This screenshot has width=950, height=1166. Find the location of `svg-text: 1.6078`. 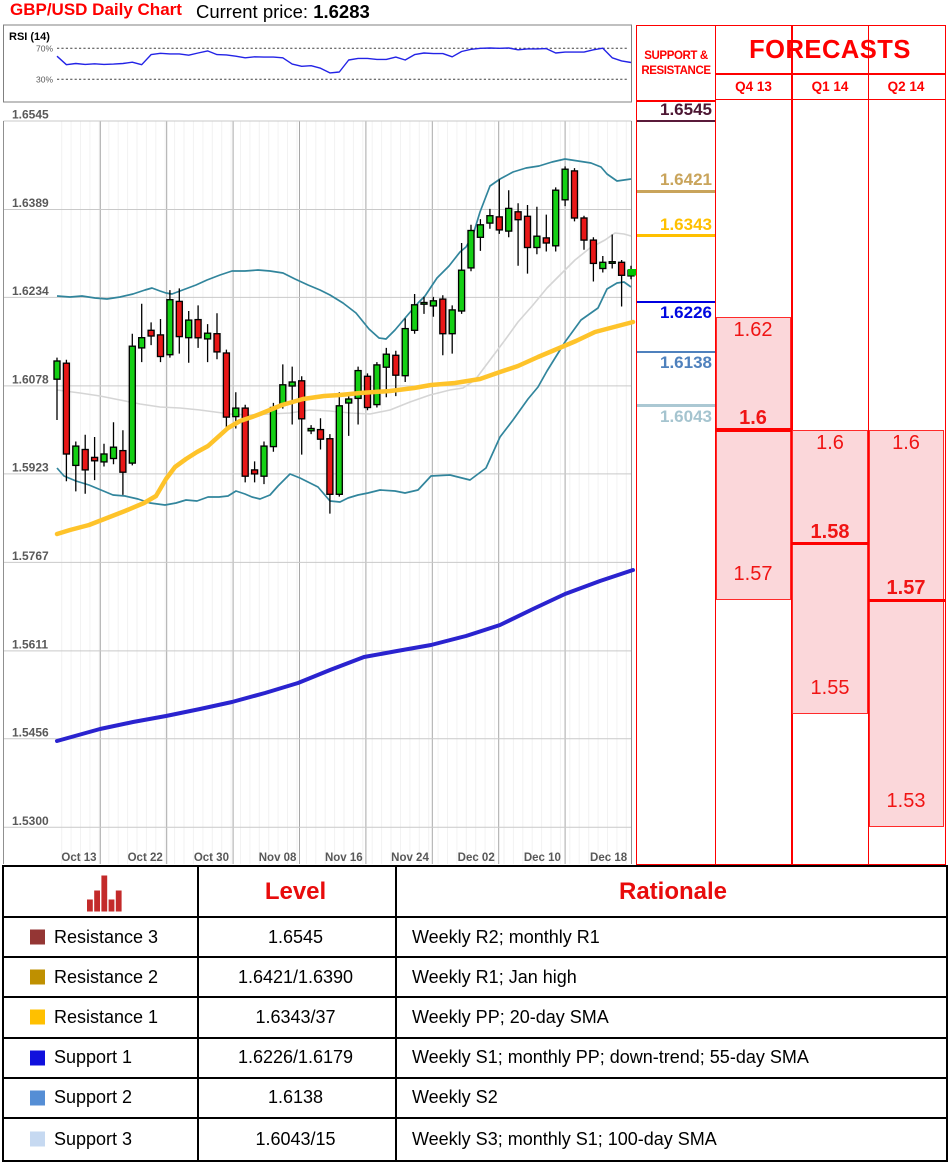

svg-text: 1.6078 is located at coordinates (30, 379).